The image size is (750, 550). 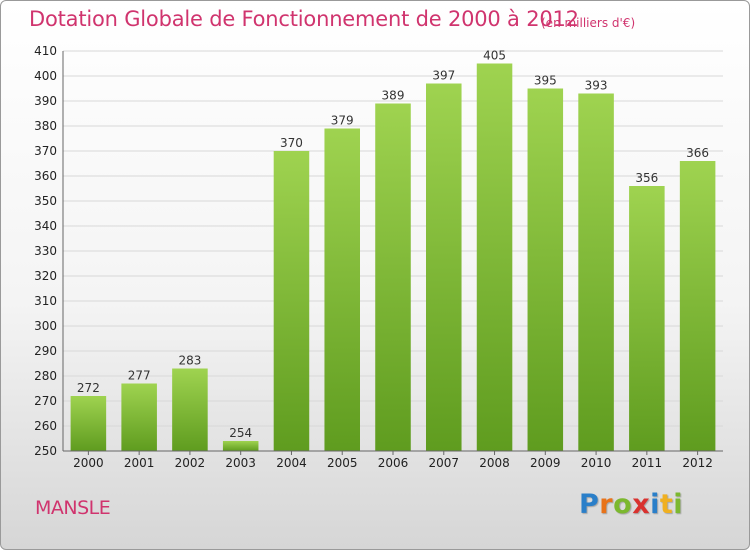 I want to click on logo-letter: t, so click(x=666, y=504).